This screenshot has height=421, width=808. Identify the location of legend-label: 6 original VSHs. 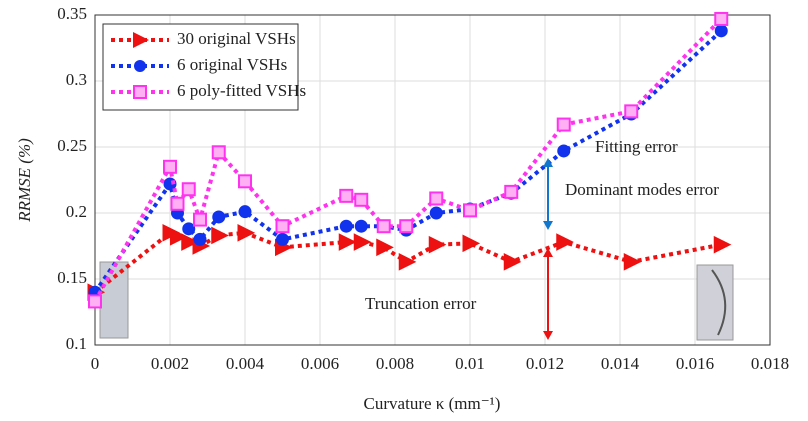
(232, 64).